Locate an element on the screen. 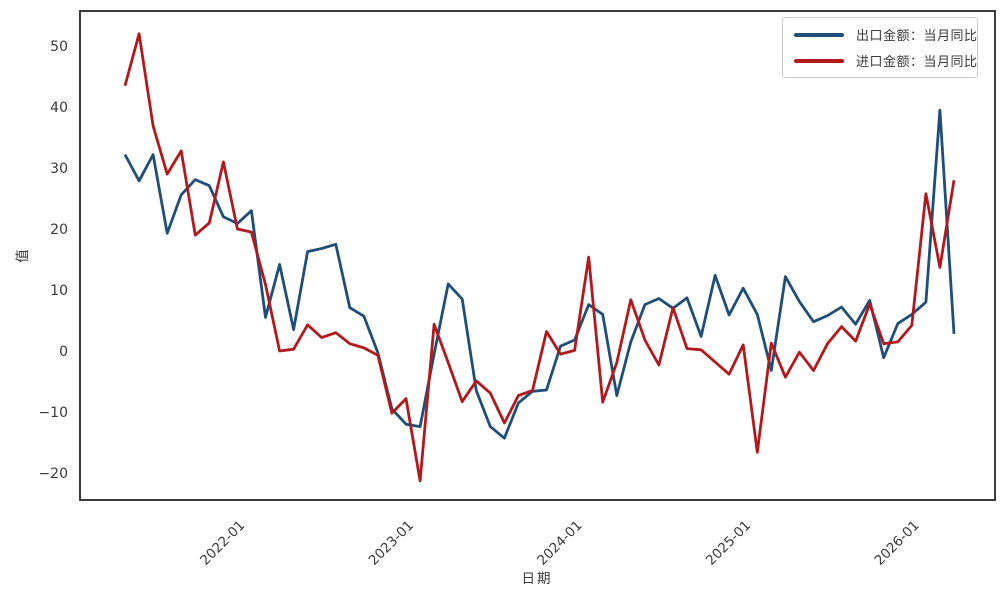  y-tick-label: −10 is located at coordinates (53, 413).